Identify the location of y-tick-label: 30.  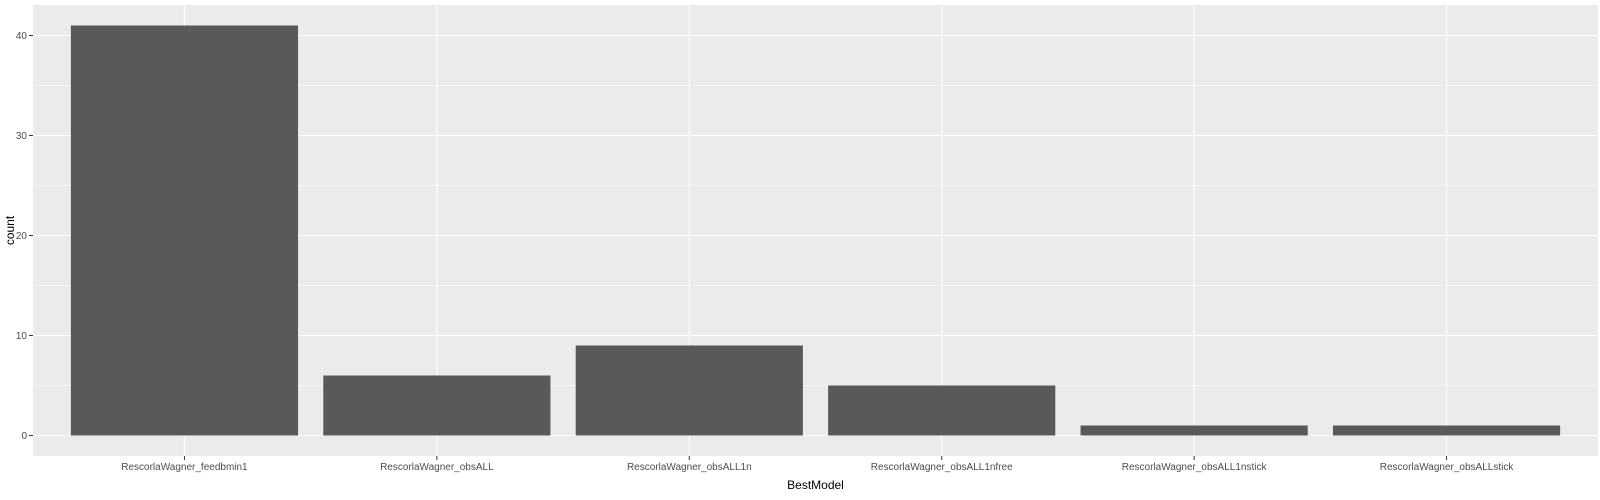
(22, 136).